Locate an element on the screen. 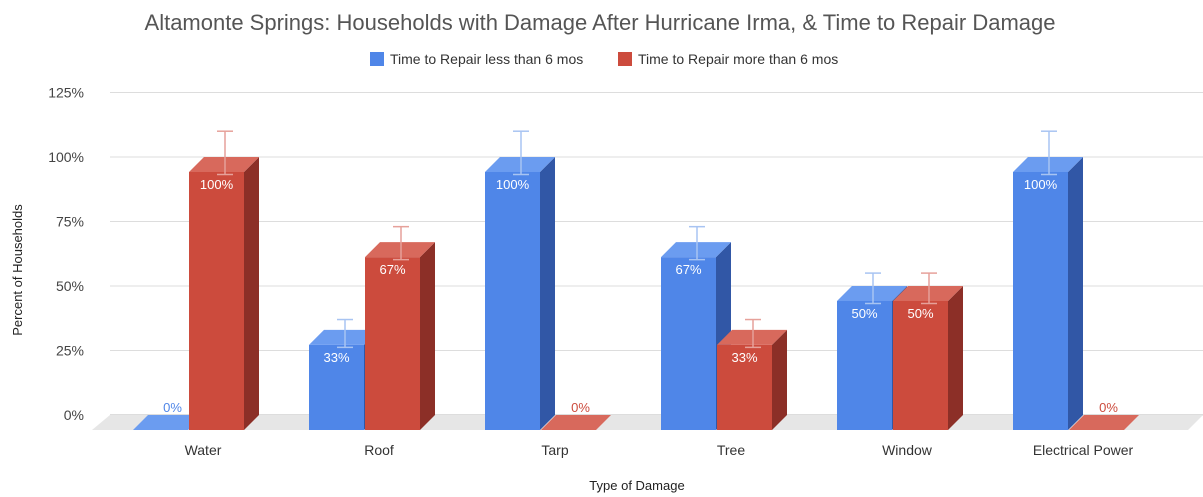 Image resolution: width=1203 pixels, height=497 pixels. y-tick-label: 0% is located at coordinates (74, 415).